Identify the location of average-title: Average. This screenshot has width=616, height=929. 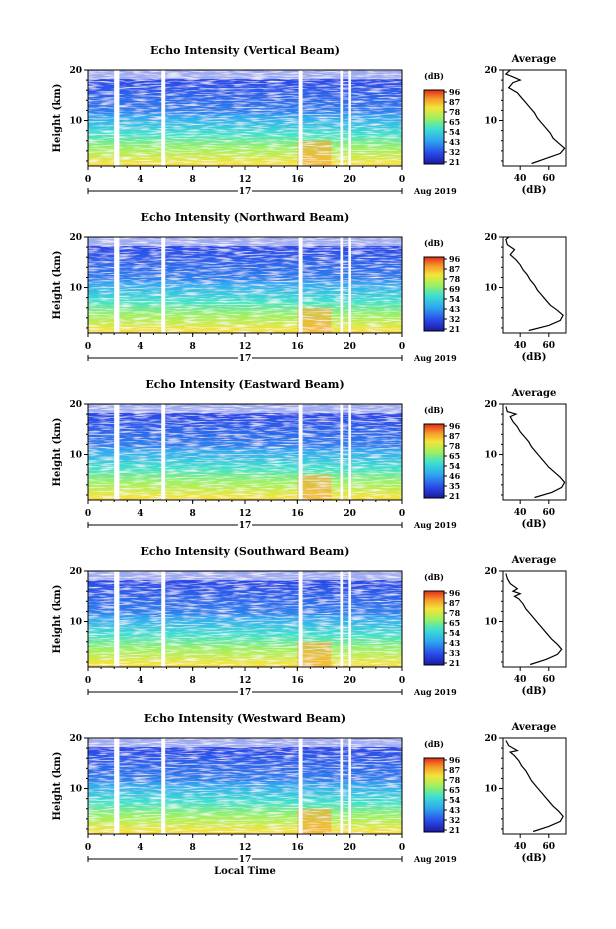
(534, 59).